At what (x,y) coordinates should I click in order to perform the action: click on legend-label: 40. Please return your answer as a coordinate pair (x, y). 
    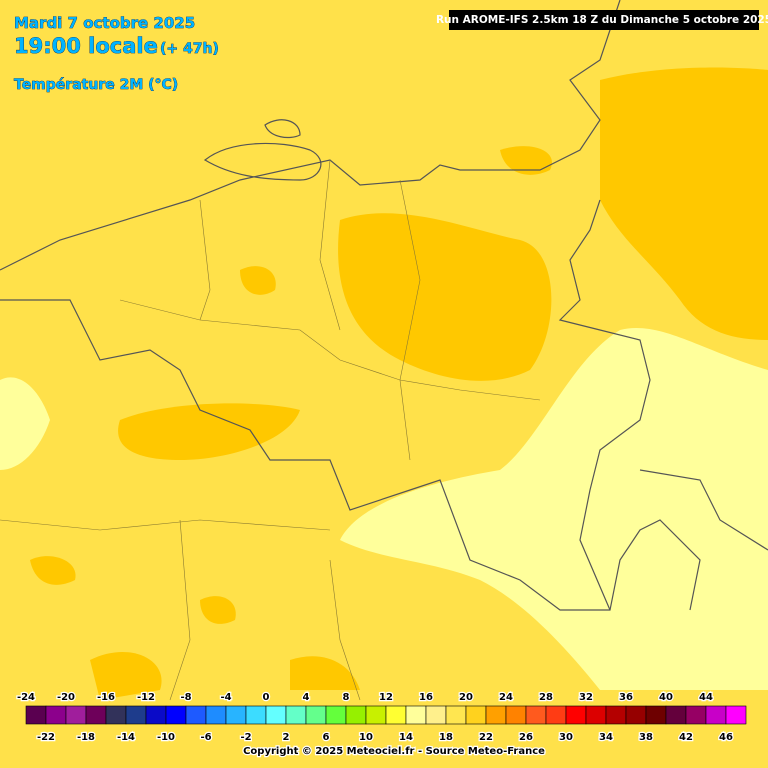
    Looking at the image, I should click on (666, 697).